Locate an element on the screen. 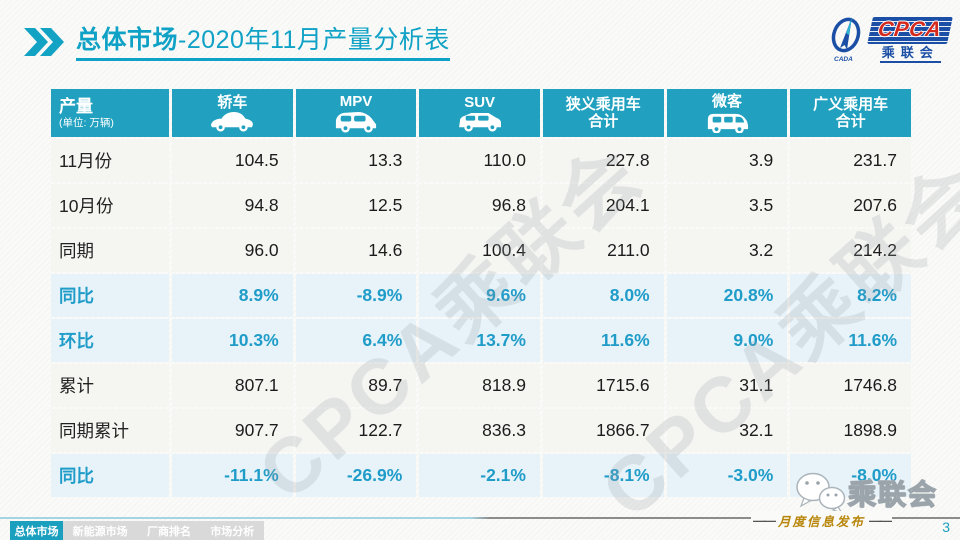 Image resolution: width=960 pixels, height=540 pixels. nav-tab-nev-market: 新能源市场 is located at coordinates (100, 532).